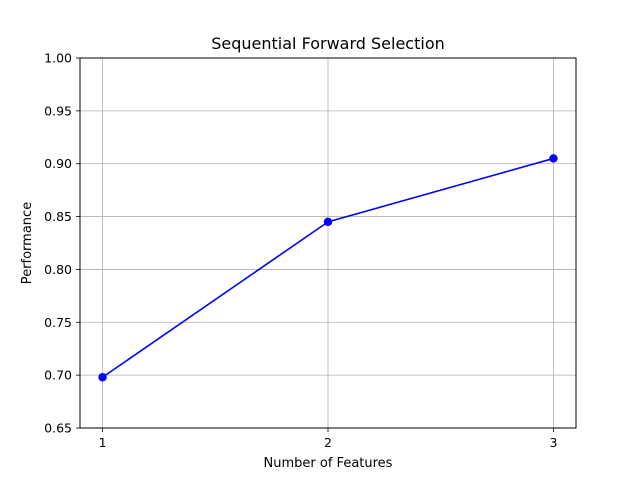 The height and width of the screenshot is (480, 640). Describe the element at coordinates (553, 442) in the screenshot. I see `x-tick-label: 3` at that location.